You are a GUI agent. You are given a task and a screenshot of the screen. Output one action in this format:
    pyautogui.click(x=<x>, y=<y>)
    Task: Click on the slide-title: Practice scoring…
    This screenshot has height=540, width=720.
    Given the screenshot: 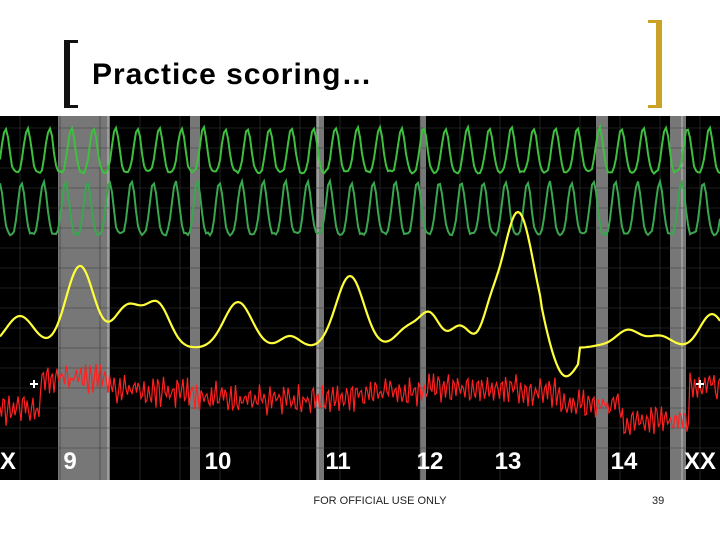 What is the action you would take?
    pyautogui.click(x=232, y=74)
    